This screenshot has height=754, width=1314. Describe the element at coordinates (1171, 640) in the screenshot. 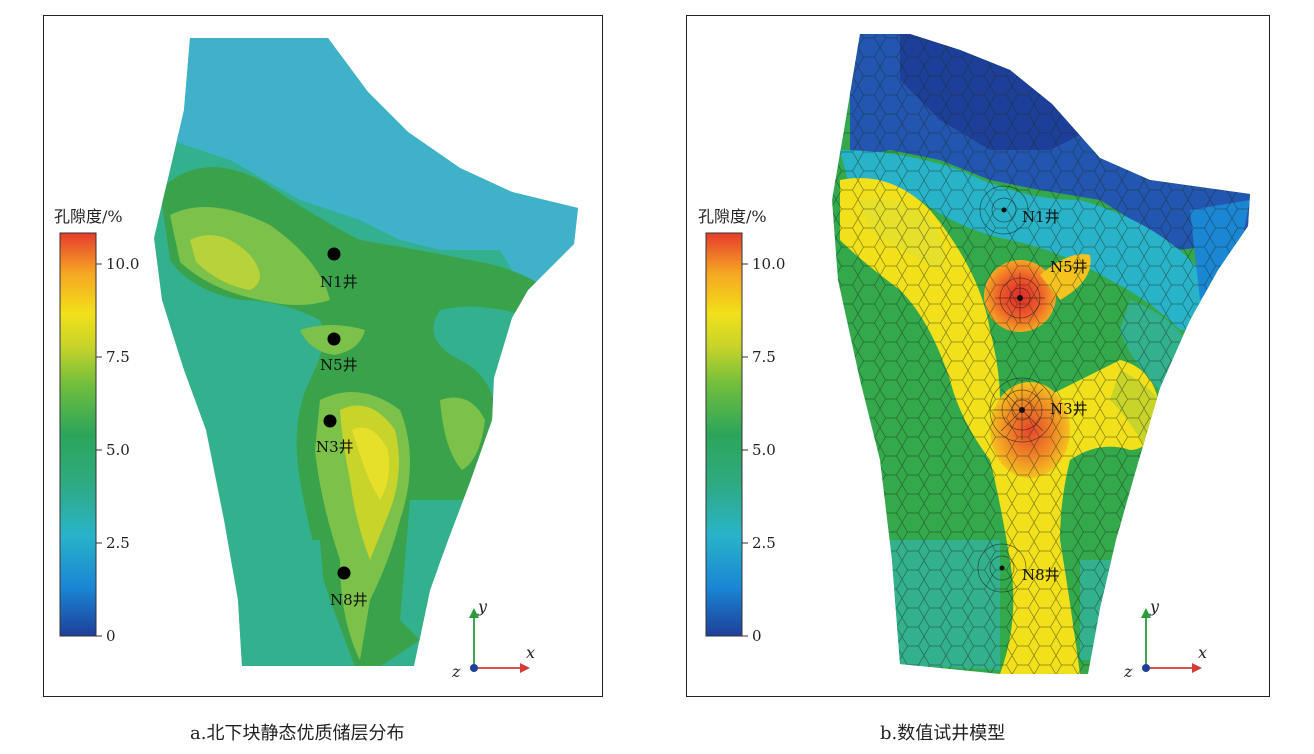

I see `axis-triad-b` at that location.